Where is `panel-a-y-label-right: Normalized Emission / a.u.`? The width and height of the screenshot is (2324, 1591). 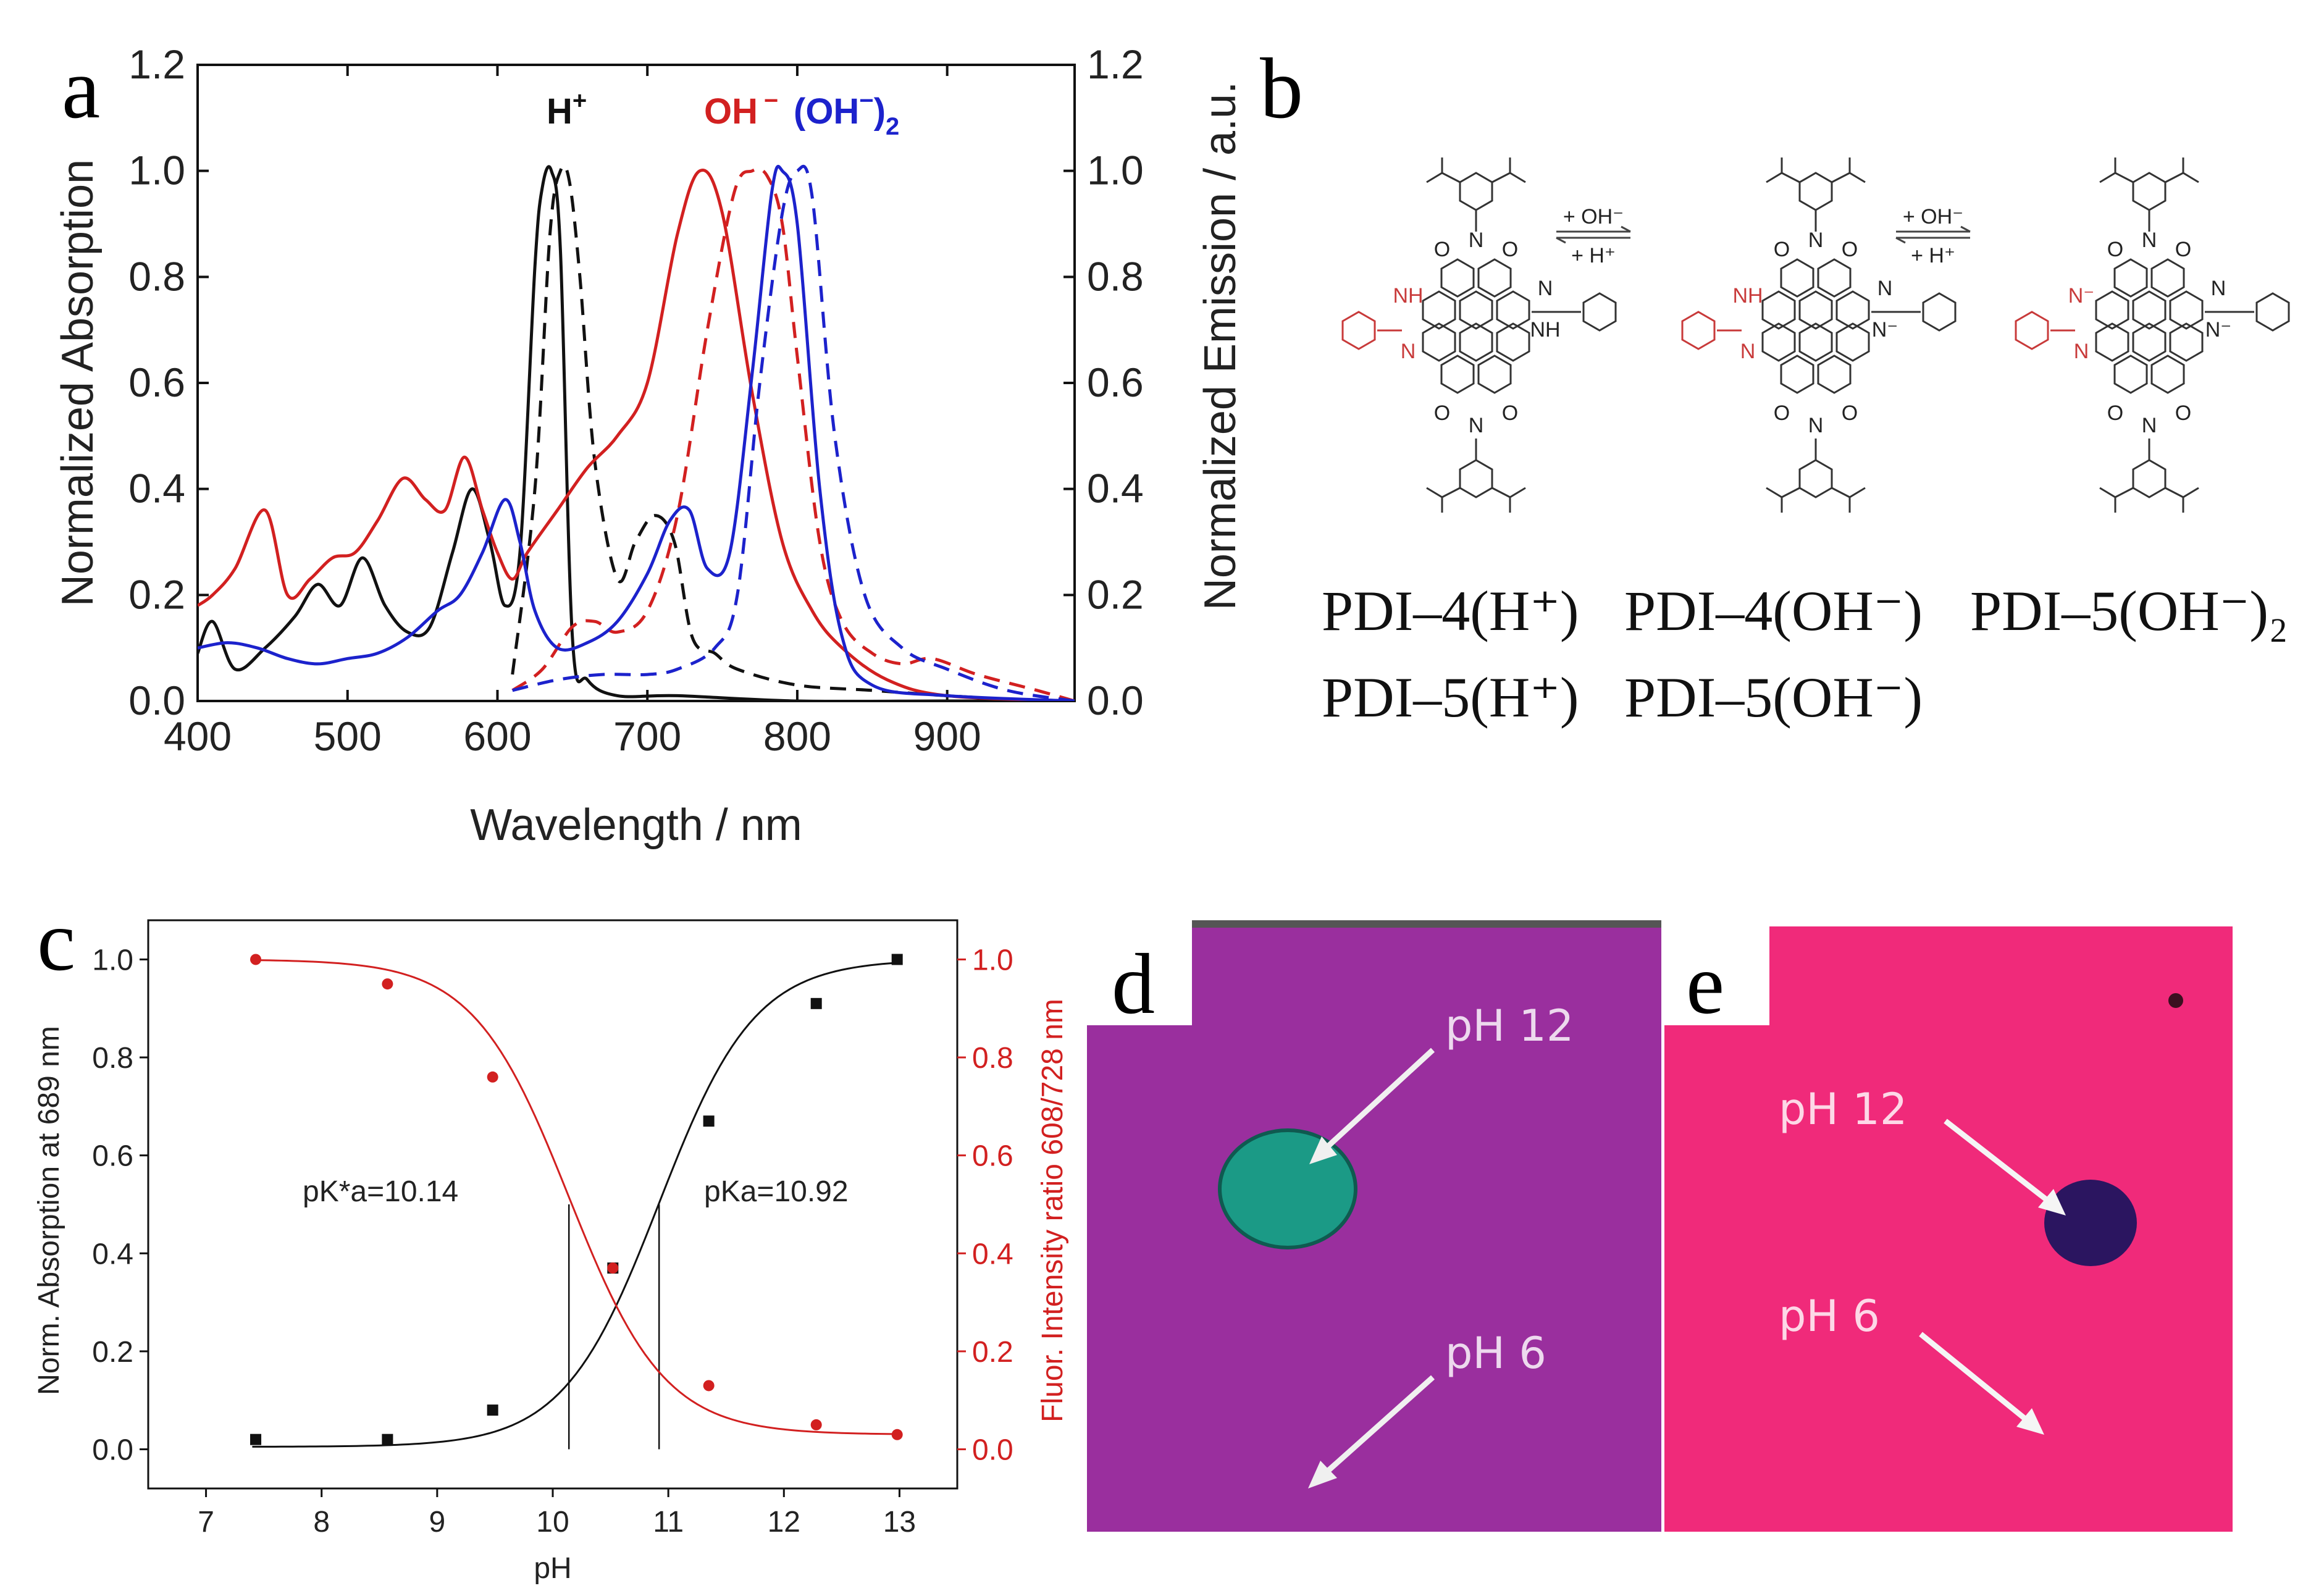
panel-a-y-label-right: Normalized Emission / a.u. is located at coordinates (1220, 346).